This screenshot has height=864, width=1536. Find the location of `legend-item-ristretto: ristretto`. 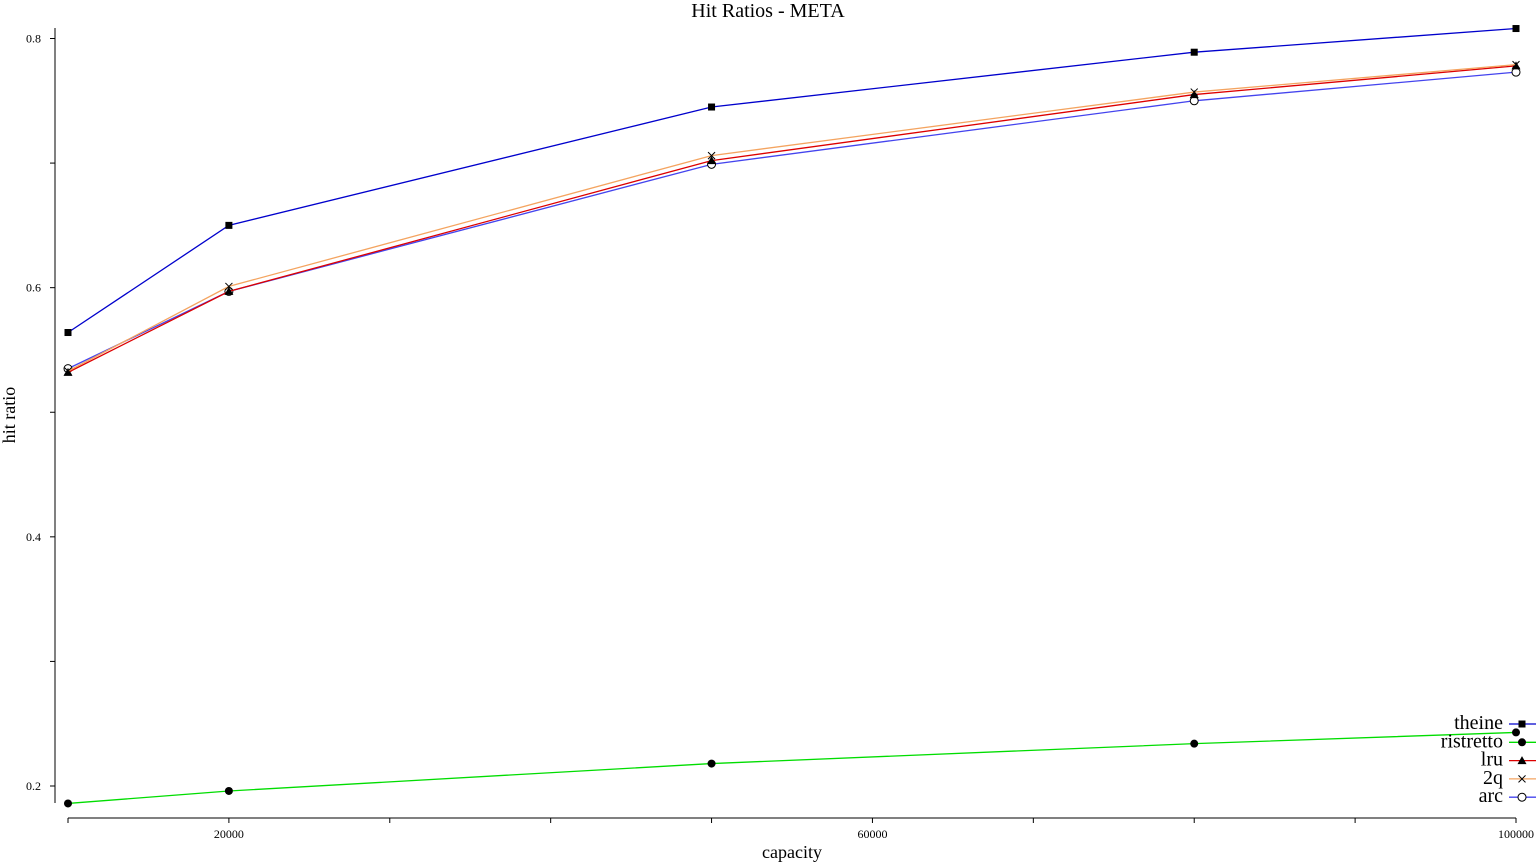

legend-item-ristretto: ristretto is located at coordinates (1488, 741).